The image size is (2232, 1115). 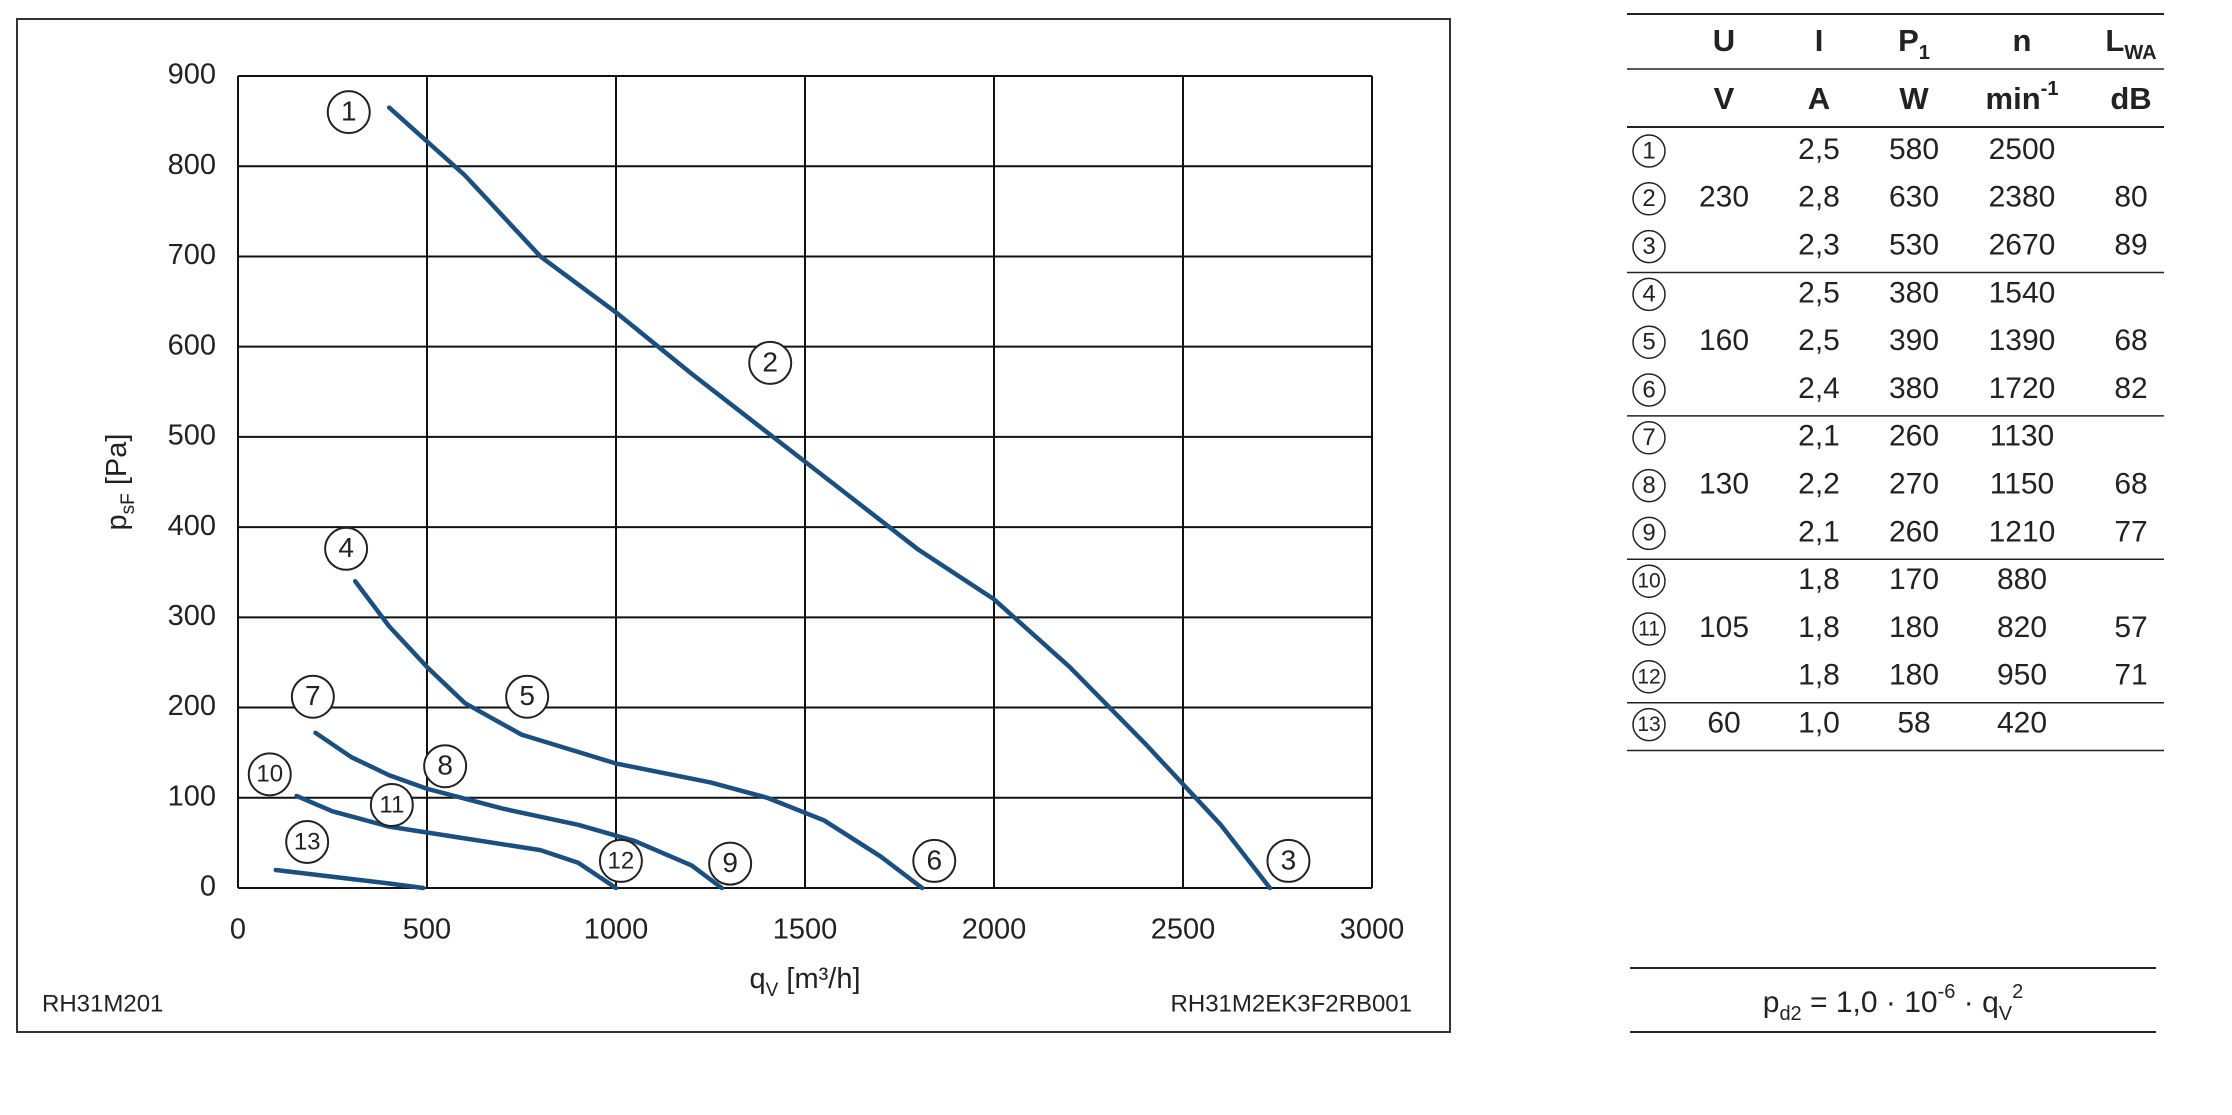 I want to click on x-tick-label: 3000, so click(x=1372, y=930).